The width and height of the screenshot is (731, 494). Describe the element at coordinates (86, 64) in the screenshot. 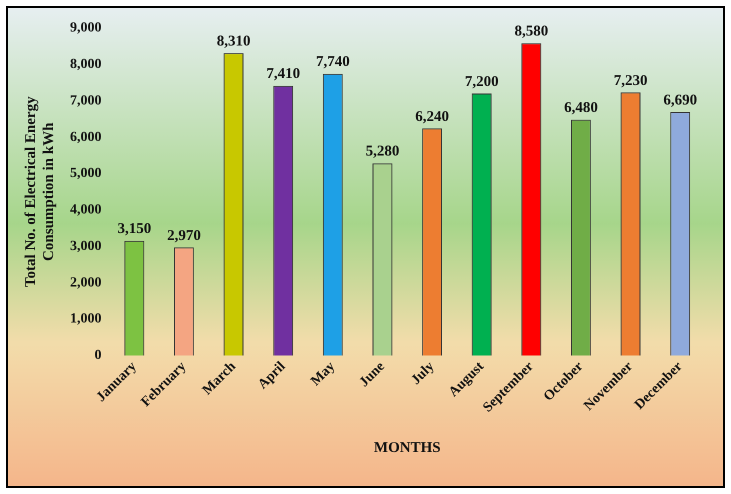

I see `y-tick-label: 8,000` at that location.